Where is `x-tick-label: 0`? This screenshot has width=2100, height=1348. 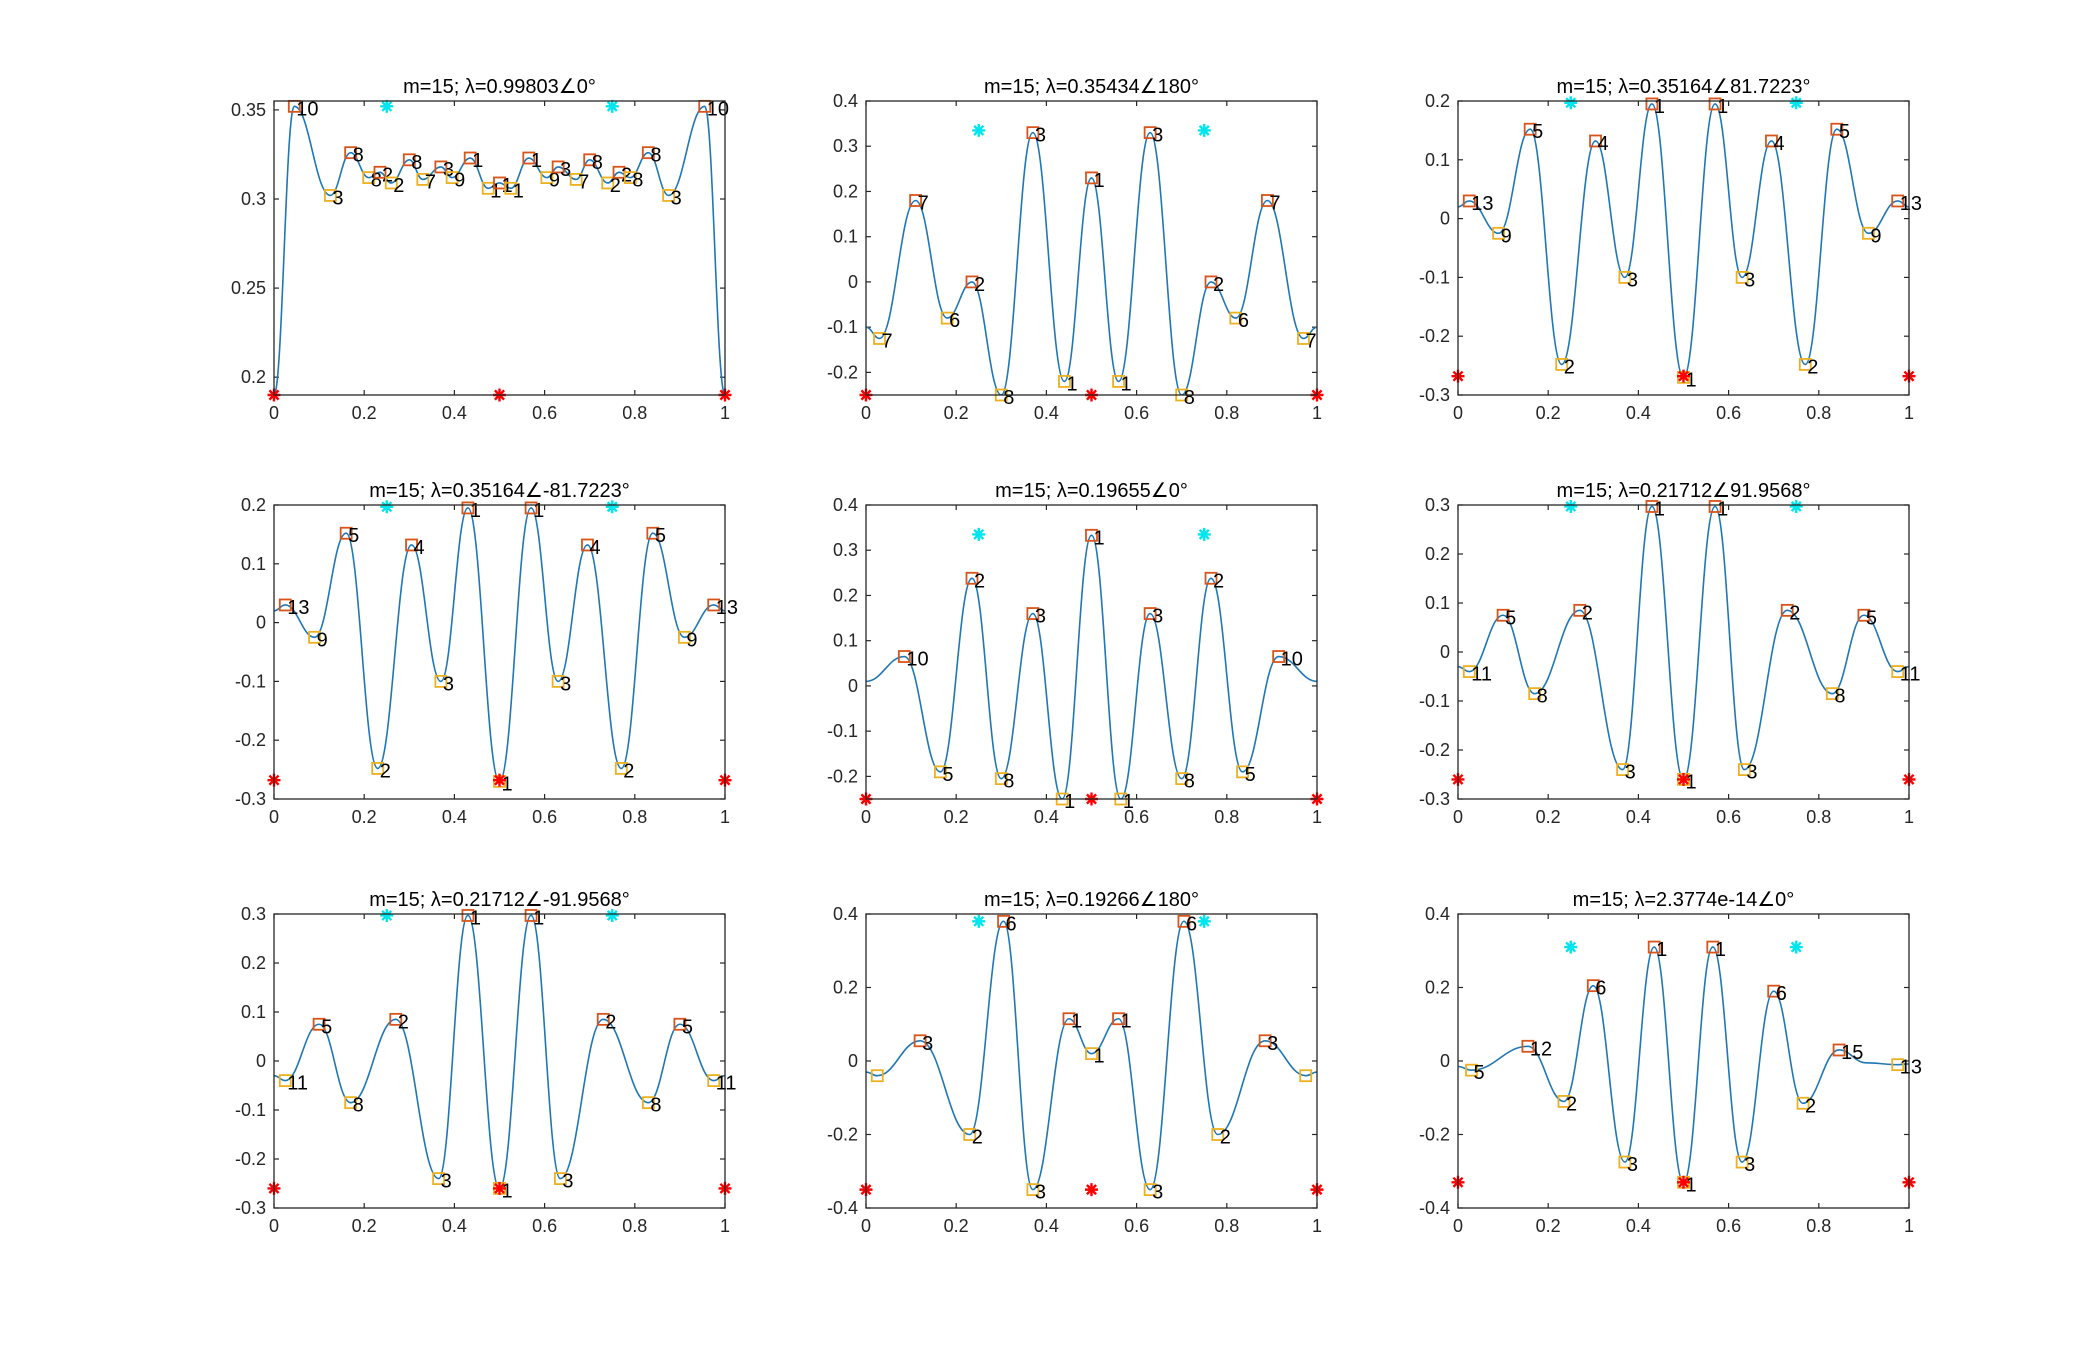
x-tick-label: 0 is located at coordinates (1458, 413).